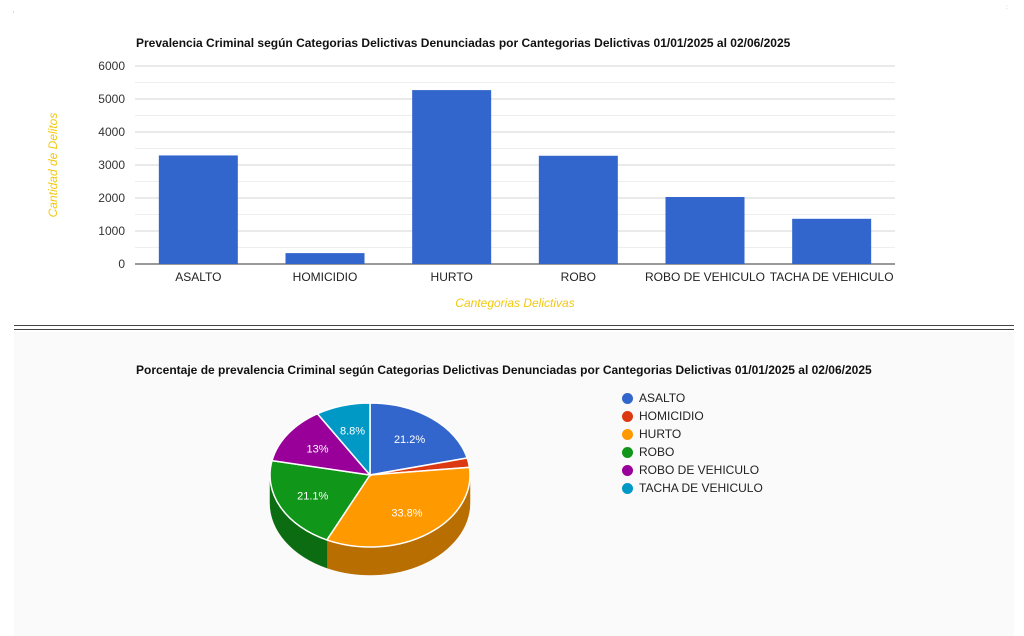 The height and width of the screenshot is (636, 1024). Describe the element at coordinates (121, 264) in the screenshot. I see `y-tick-label: 0` at that location.